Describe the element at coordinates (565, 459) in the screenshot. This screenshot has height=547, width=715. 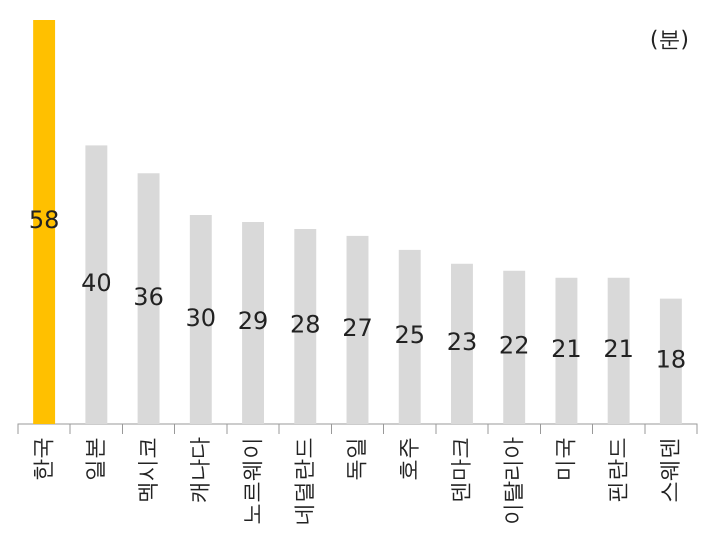
I see `x-tick-label: 미국` at that location.